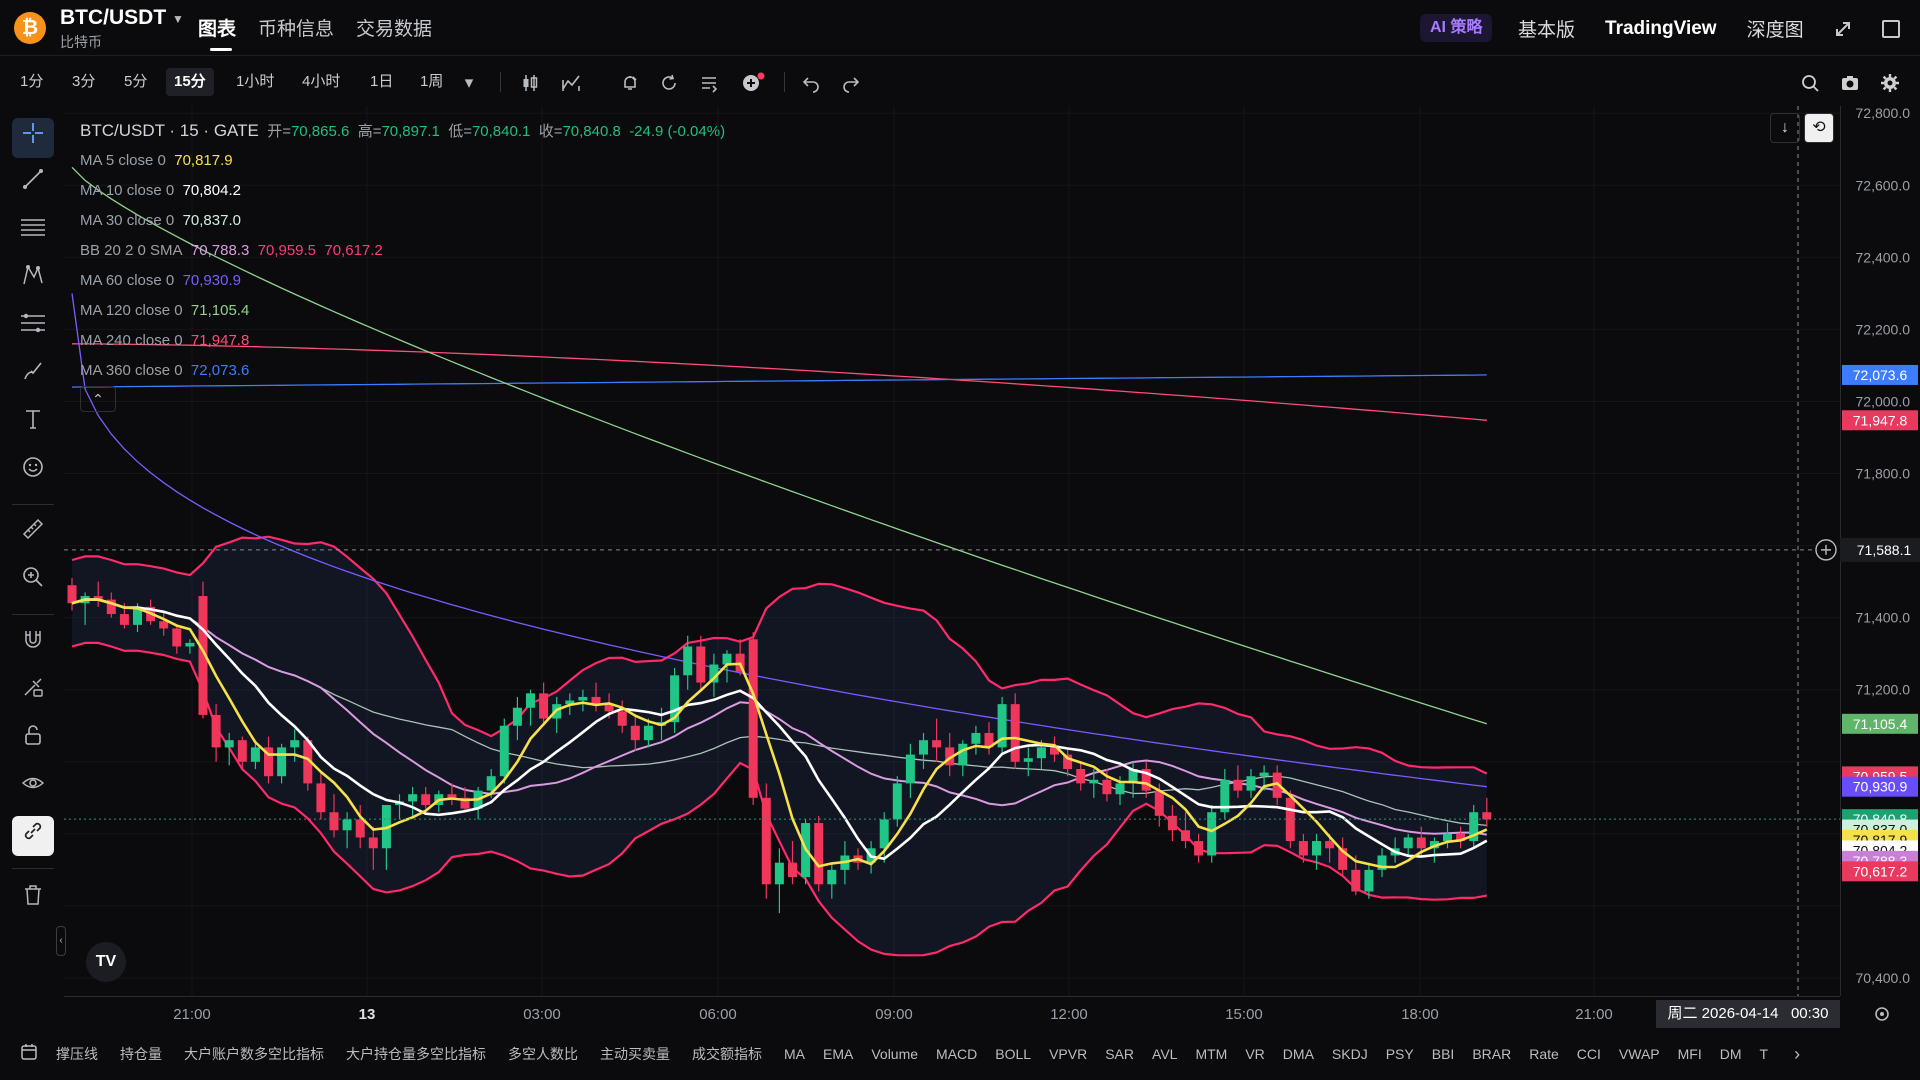  Describe the element at coordinates (838, 1054) in the screenshot. I see `indicator-item: EMA` at that location.